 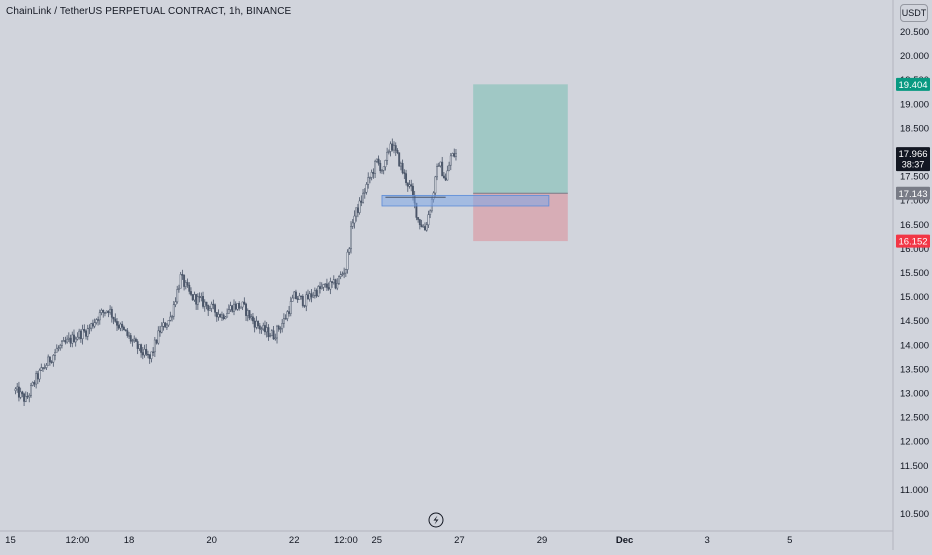 What do you see at coordinates (474, 163) in the screenshot?
I see `position-tool` at bounding box center [474, 163].